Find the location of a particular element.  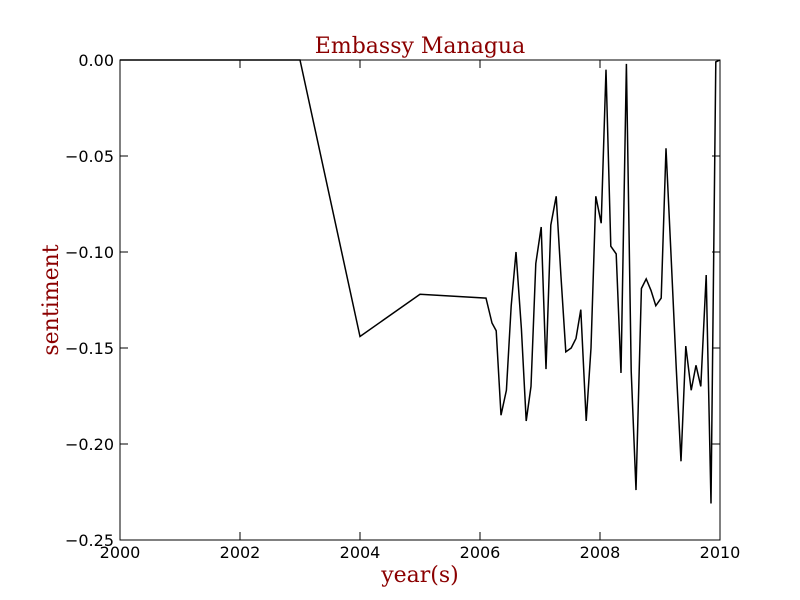

x-tick-label: 2008 is located at coordinates (600, 552).